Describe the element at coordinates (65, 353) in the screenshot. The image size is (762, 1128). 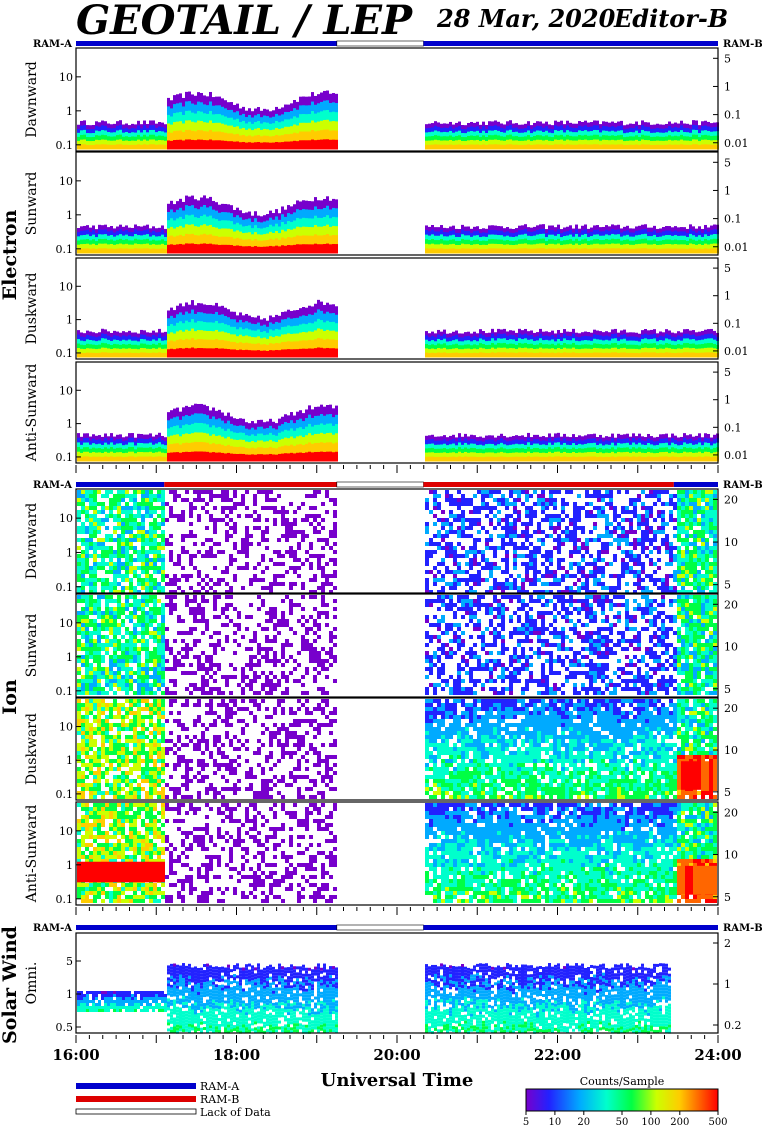
I see `left-tick-label: 0.1` at that location.